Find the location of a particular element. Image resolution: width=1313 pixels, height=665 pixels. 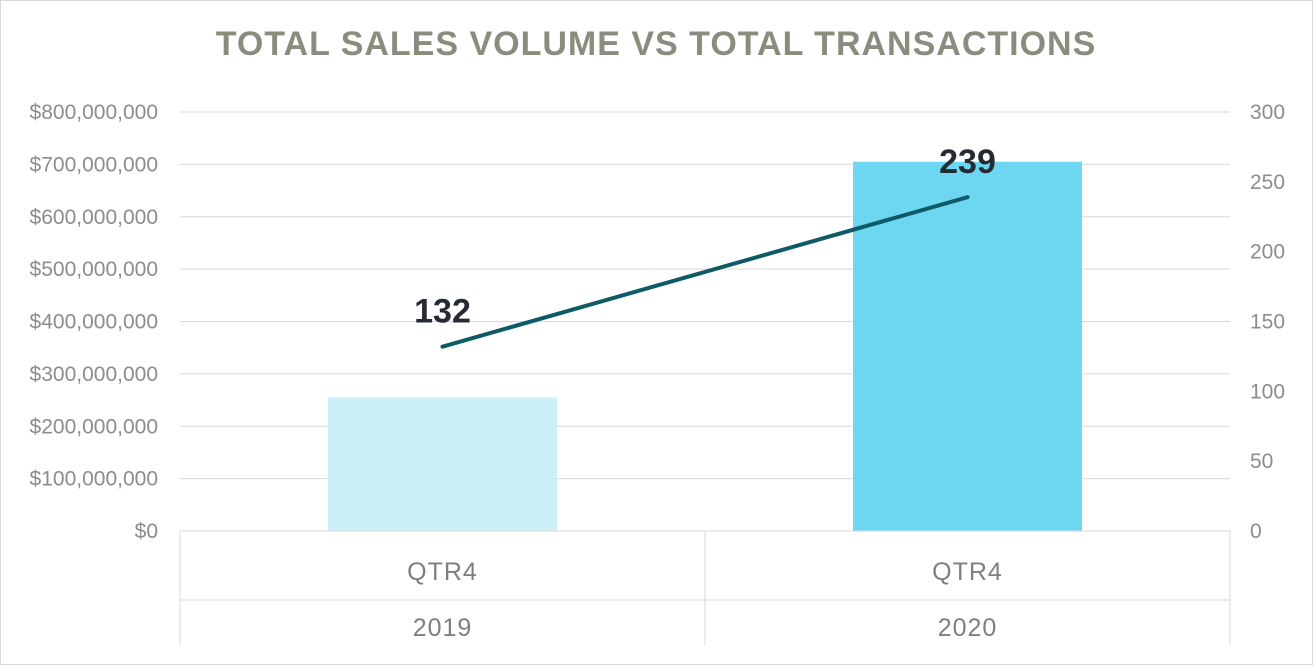

data-labels: 132 239 is located at coordinates (705, 236).